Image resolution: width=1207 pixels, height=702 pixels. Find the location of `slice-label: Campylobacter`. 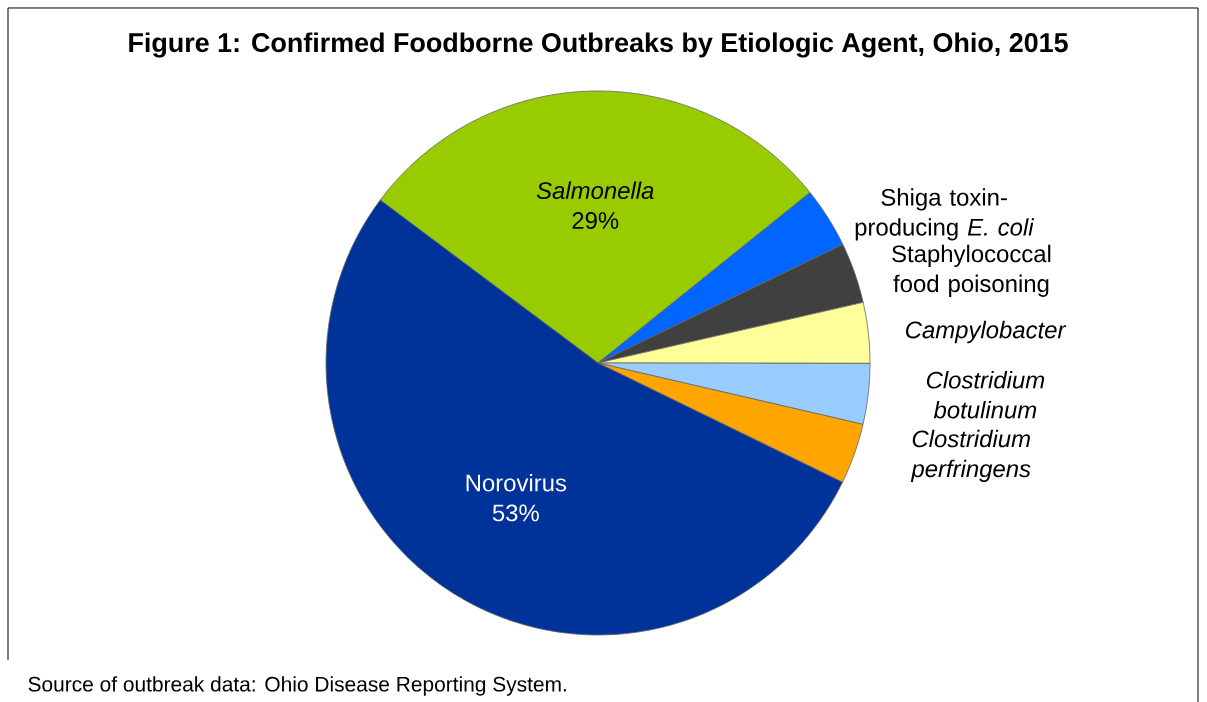

slice-label: Campylobacter is located at coordinates (986, 332).